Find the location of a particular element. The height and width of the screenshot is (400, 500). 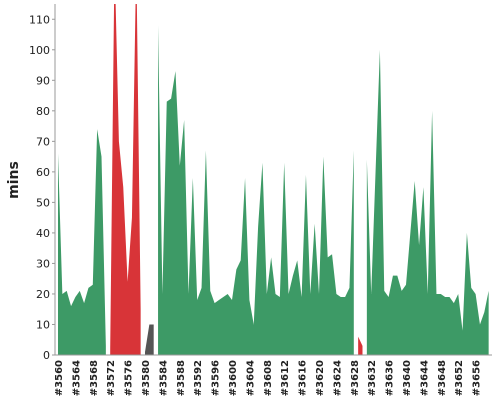

x-tick-label: #3584 is located at coordinates (163, 378).